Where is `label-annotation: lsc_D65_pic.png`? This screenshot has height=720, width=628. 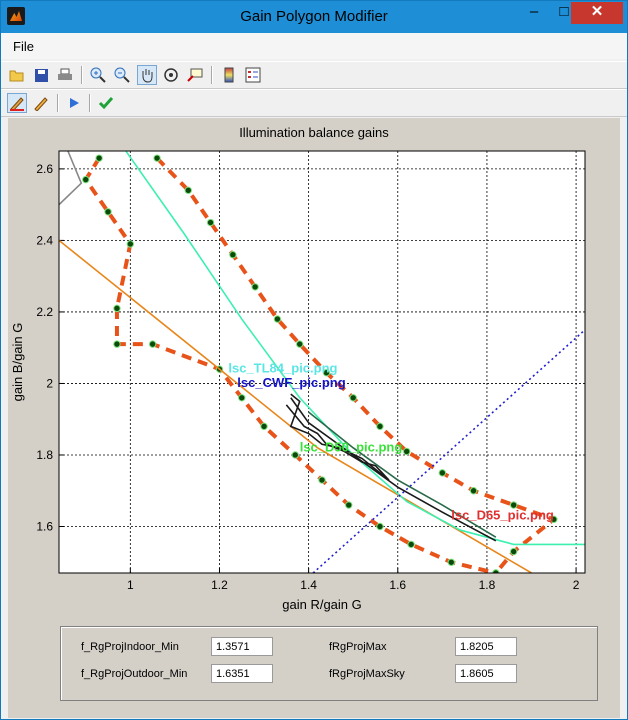
label-annotation: lsc_D65_pic.png is located at coordinates (502, 514).